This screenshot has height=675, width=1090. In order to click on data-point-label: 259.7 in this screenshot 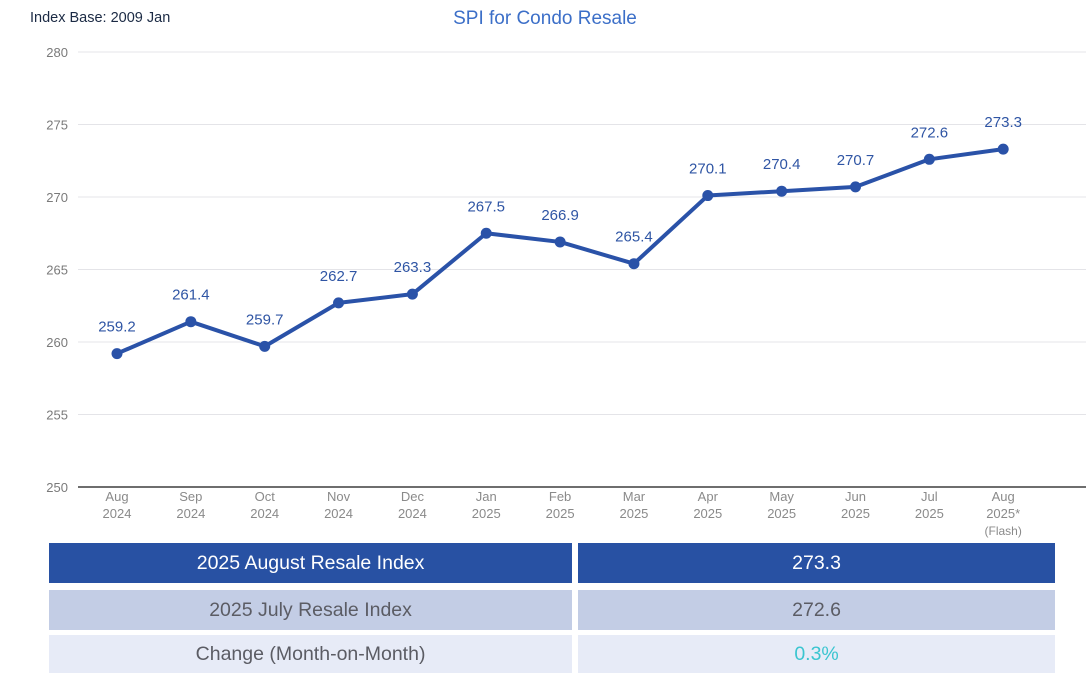, I will do `click(265, 319)`.